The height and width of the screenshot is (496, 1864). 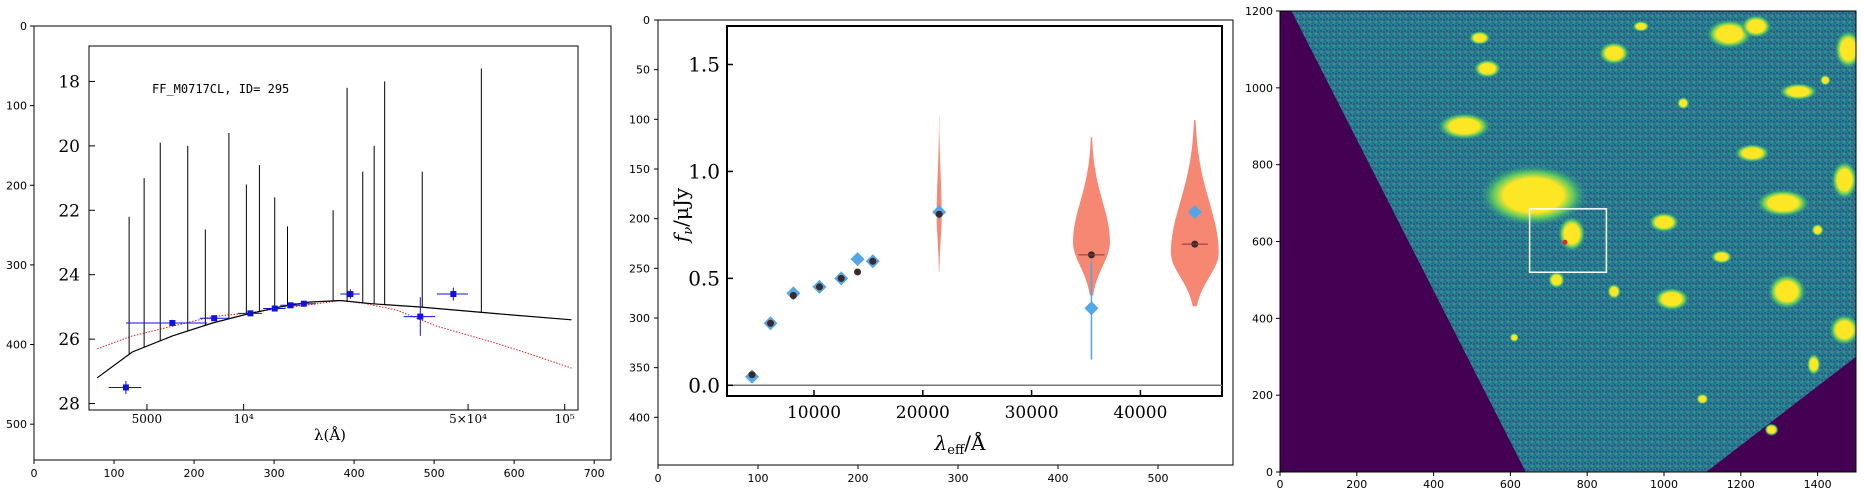 What do you see at coordinates (704, 64) in the screenshot?
I see `y-tick-label: 1.5` at bounding box center [704, 64].